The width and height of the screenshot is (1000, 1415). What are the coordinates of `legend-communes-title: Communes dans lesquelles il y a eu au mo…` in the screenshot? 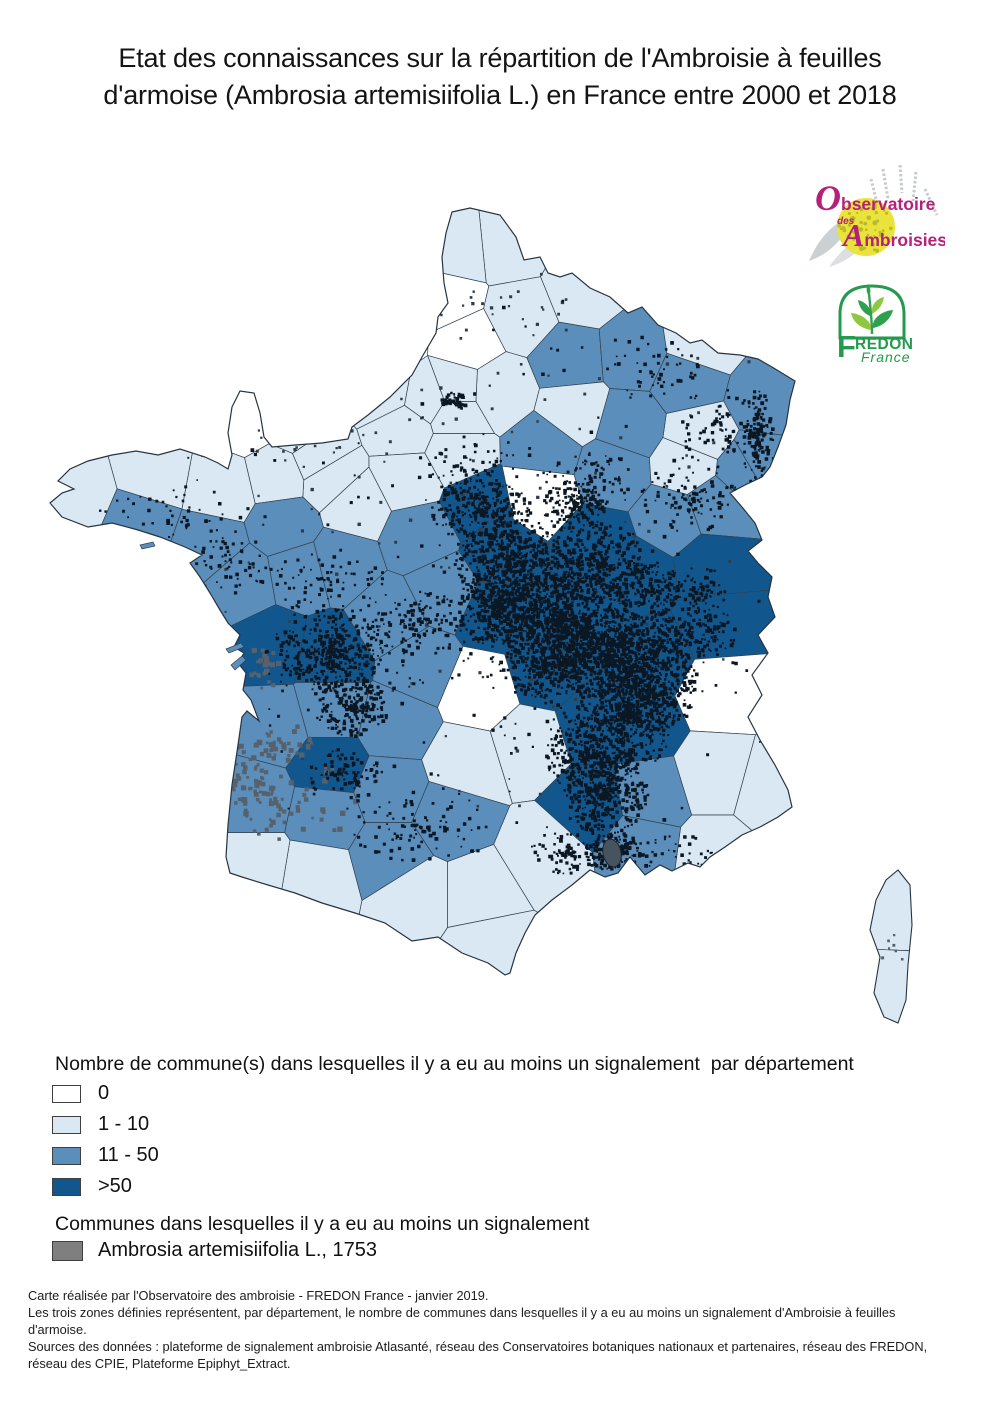 It's located at (322, 1224).